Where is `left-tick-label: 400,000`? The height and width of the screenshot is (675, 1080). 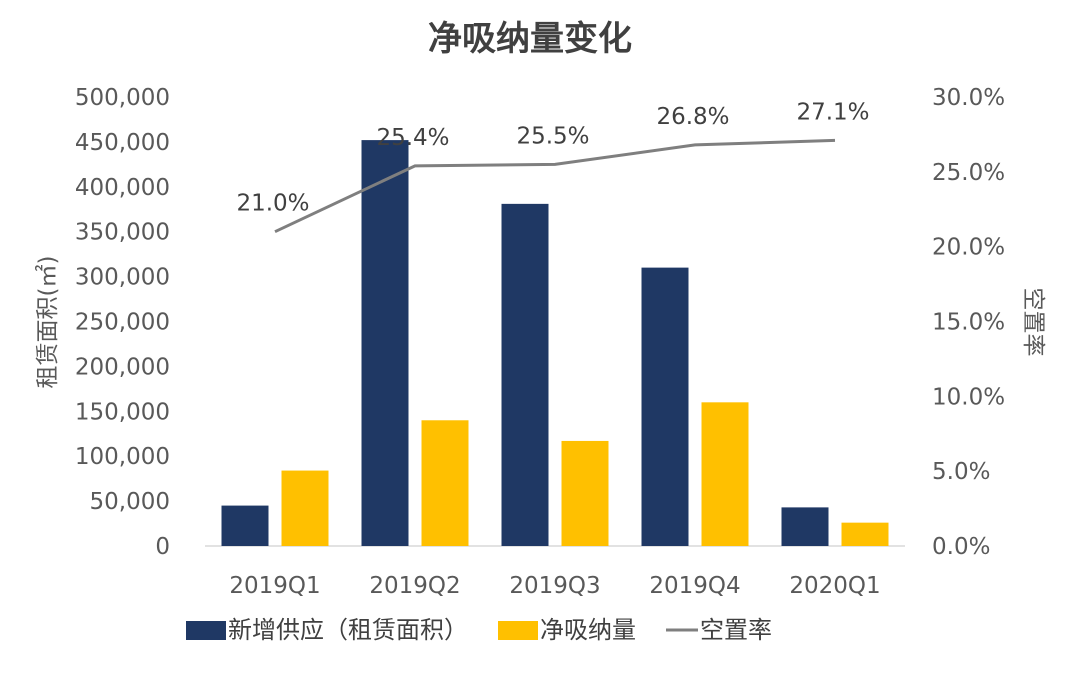 left-tick-label: 400,000 is located at coordinates (122, 188).